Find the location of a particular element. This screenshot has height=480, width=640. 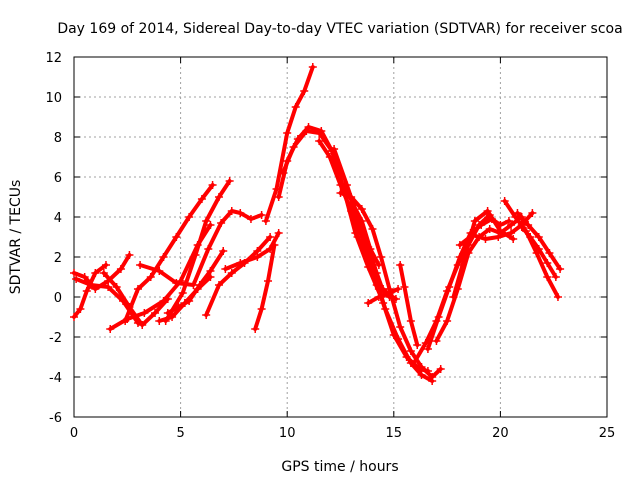

x-tick-label: 20 is located at coordinates (500, 433).